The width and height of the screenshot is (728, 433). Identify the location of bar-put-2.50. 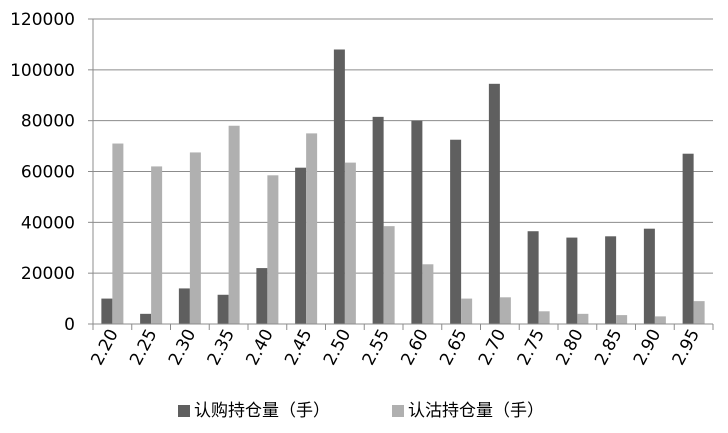
(350, 243).